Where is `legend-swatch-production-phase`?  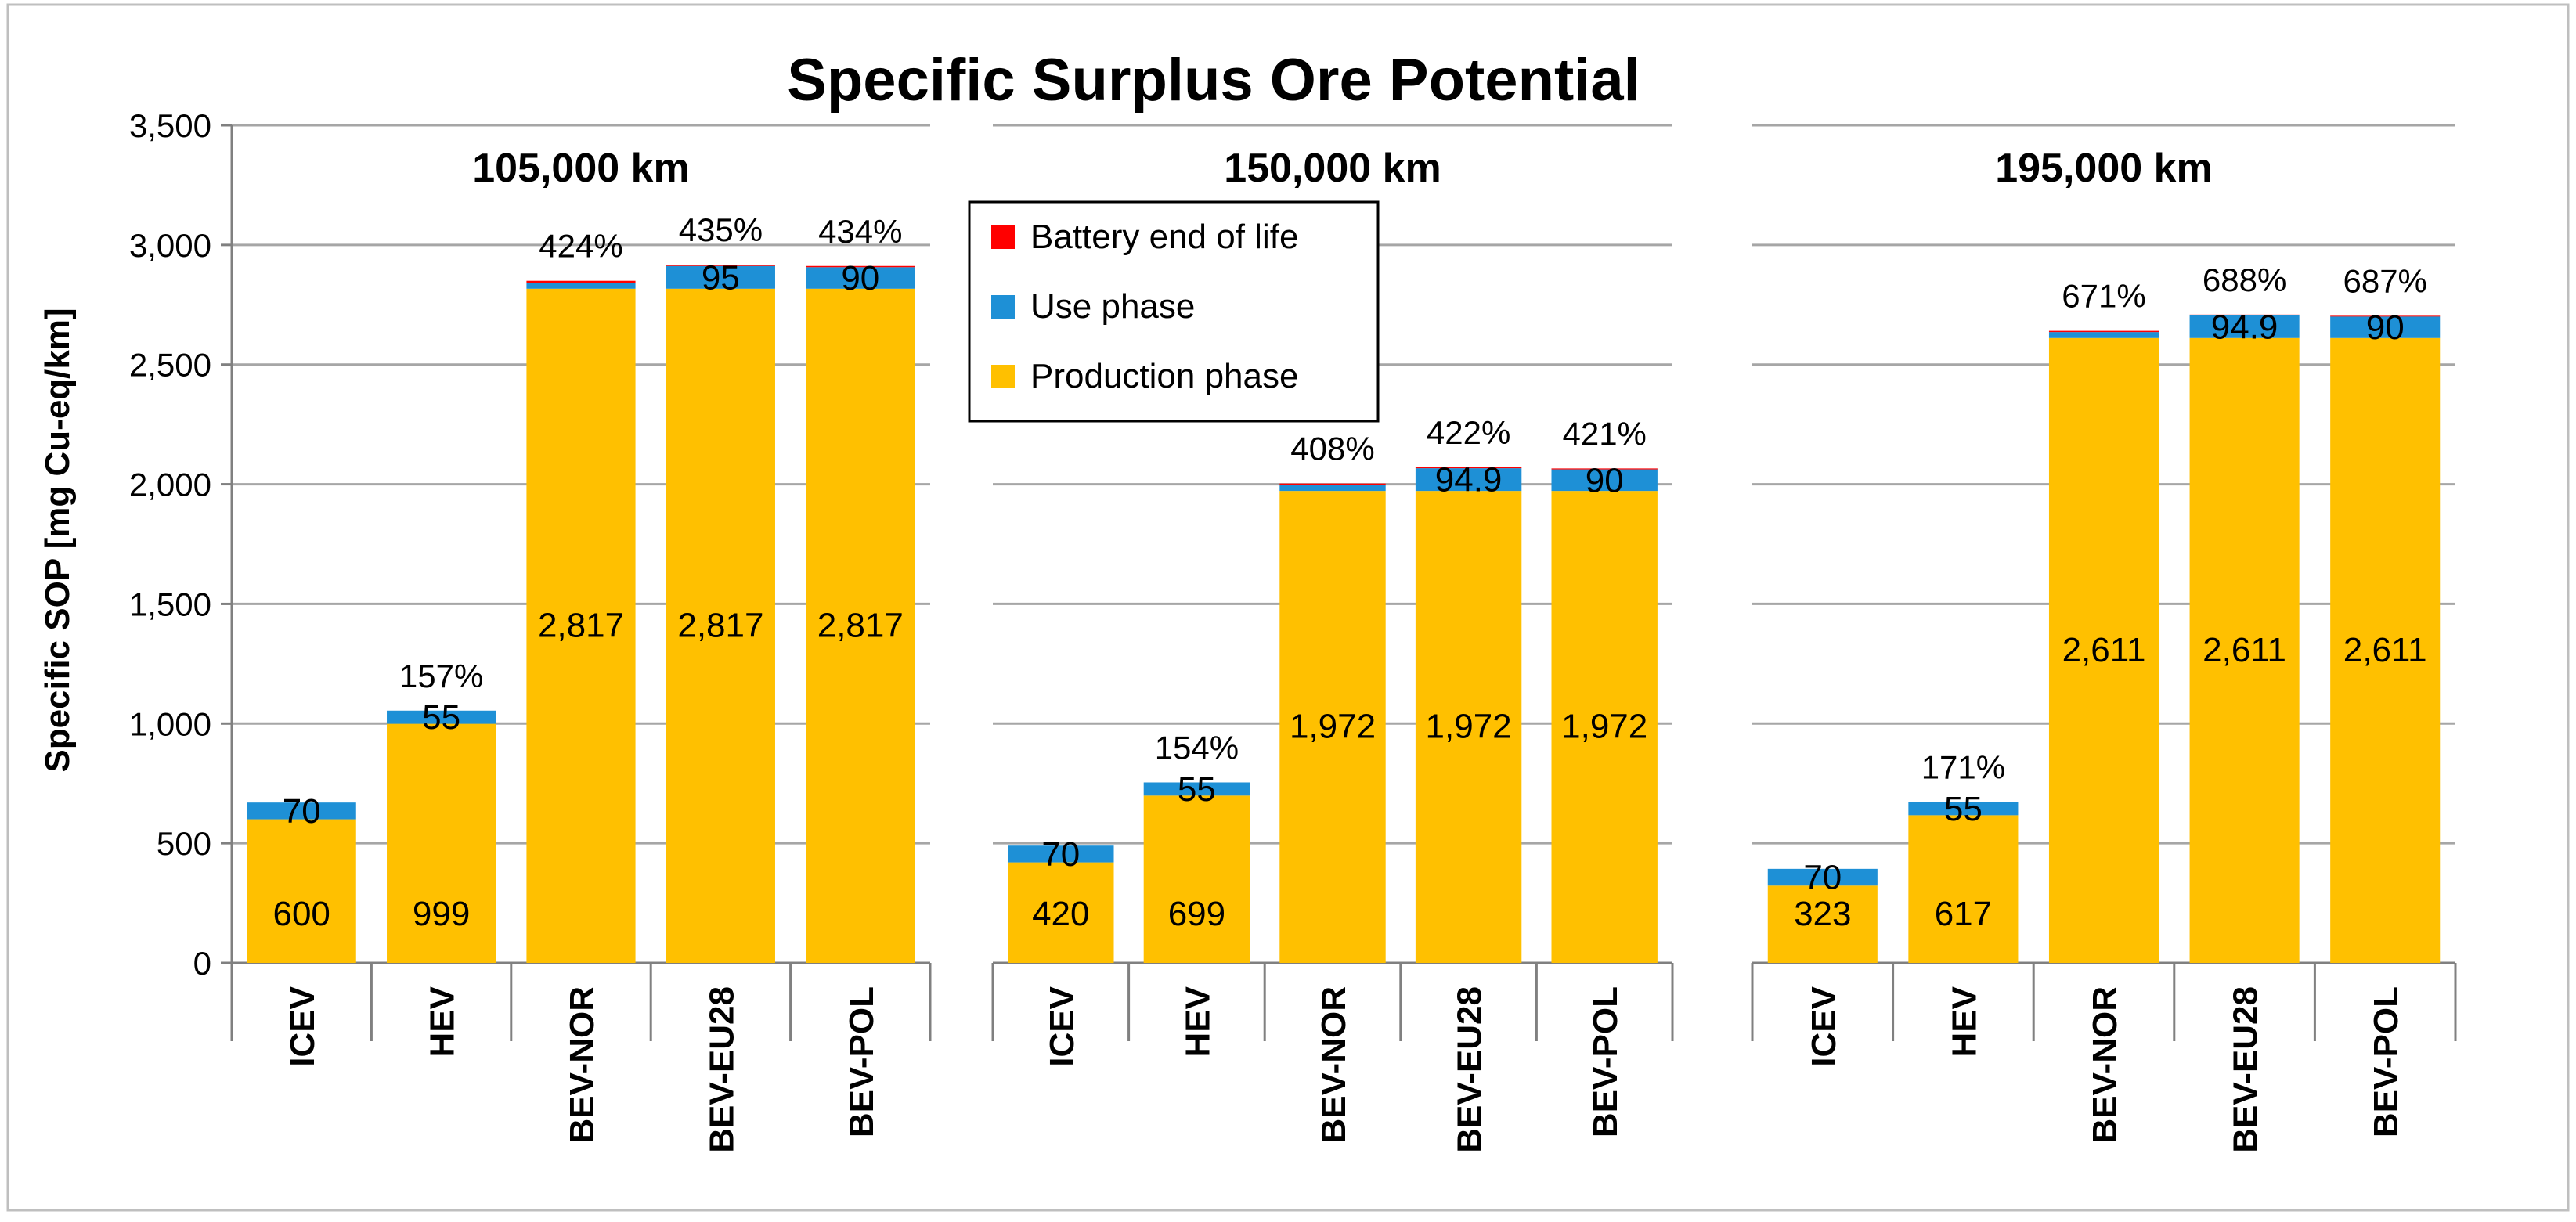
legend-swatch-production-phase is located at coordinates (1003, 377).